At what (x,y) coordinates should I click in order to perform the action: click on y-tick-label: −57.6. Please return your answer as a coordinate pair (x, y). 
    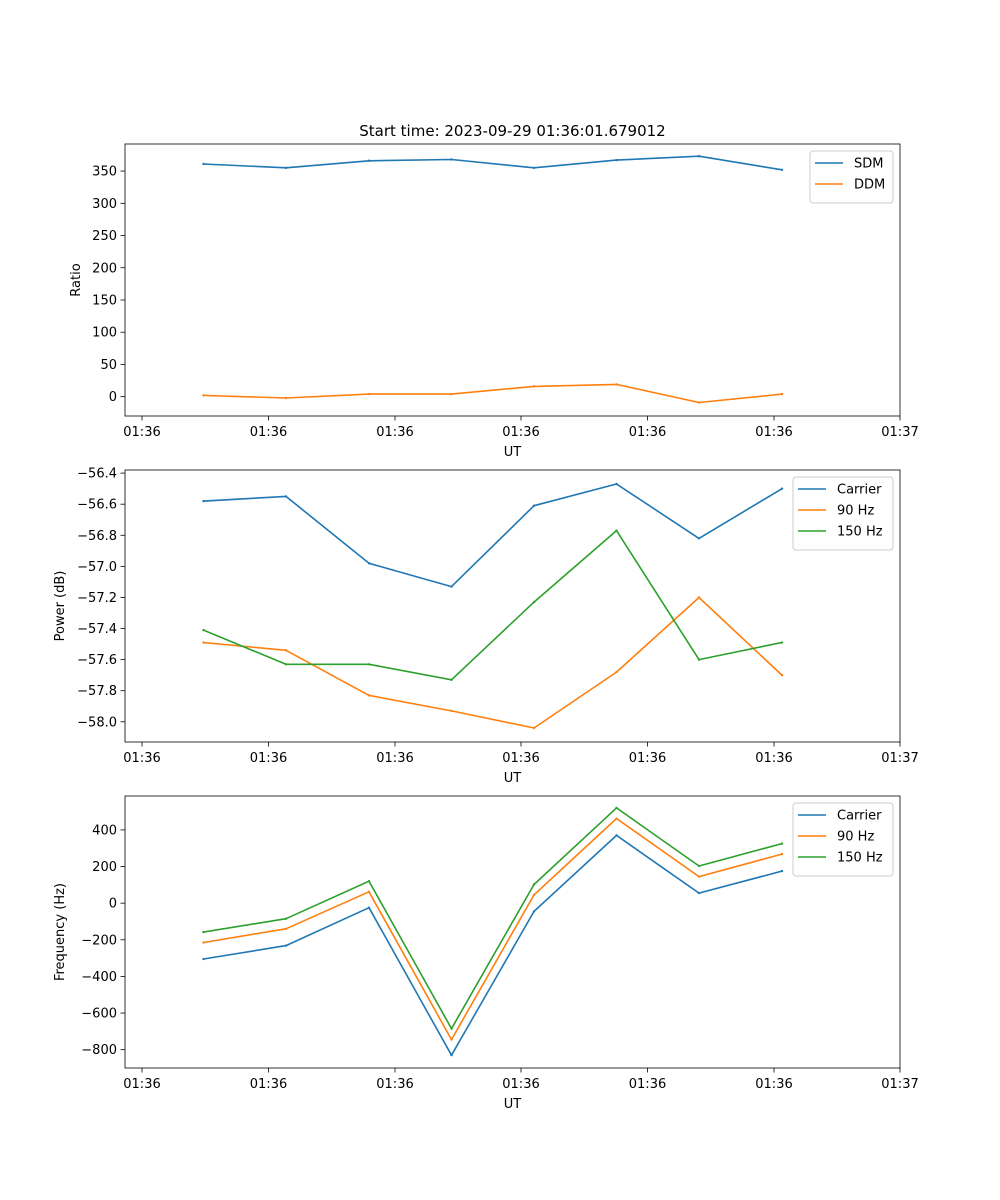
    Looking at the image, I should click on (97, 660).